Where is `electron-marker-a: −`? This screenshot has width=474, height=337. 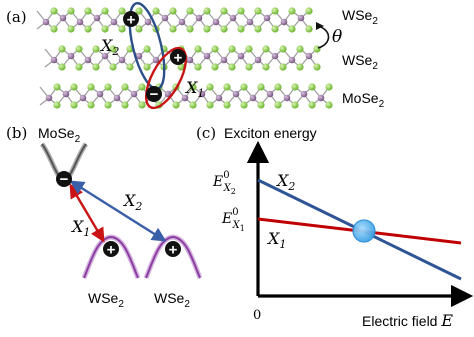 electron-marker-a: − is located at coordinates (154, 94).